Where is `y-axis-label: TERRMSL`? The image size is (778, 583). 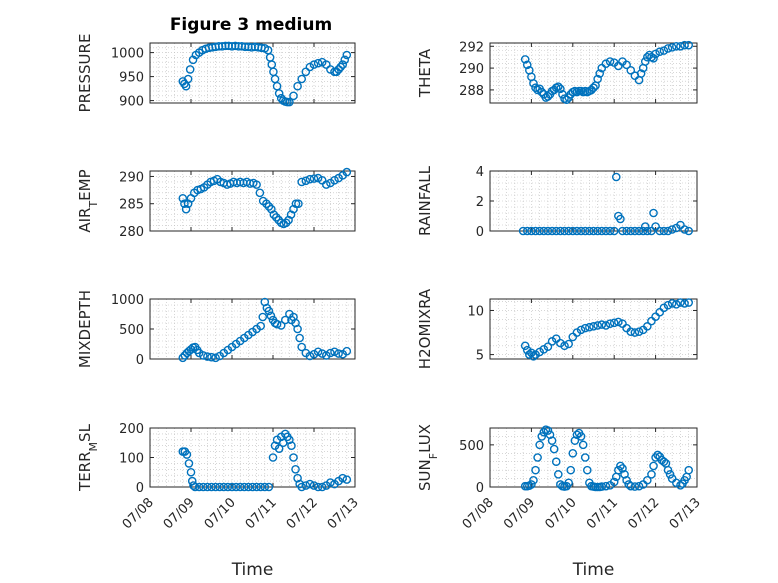
y-axis-label: TERRMSL is located at coordinates (88, 457).